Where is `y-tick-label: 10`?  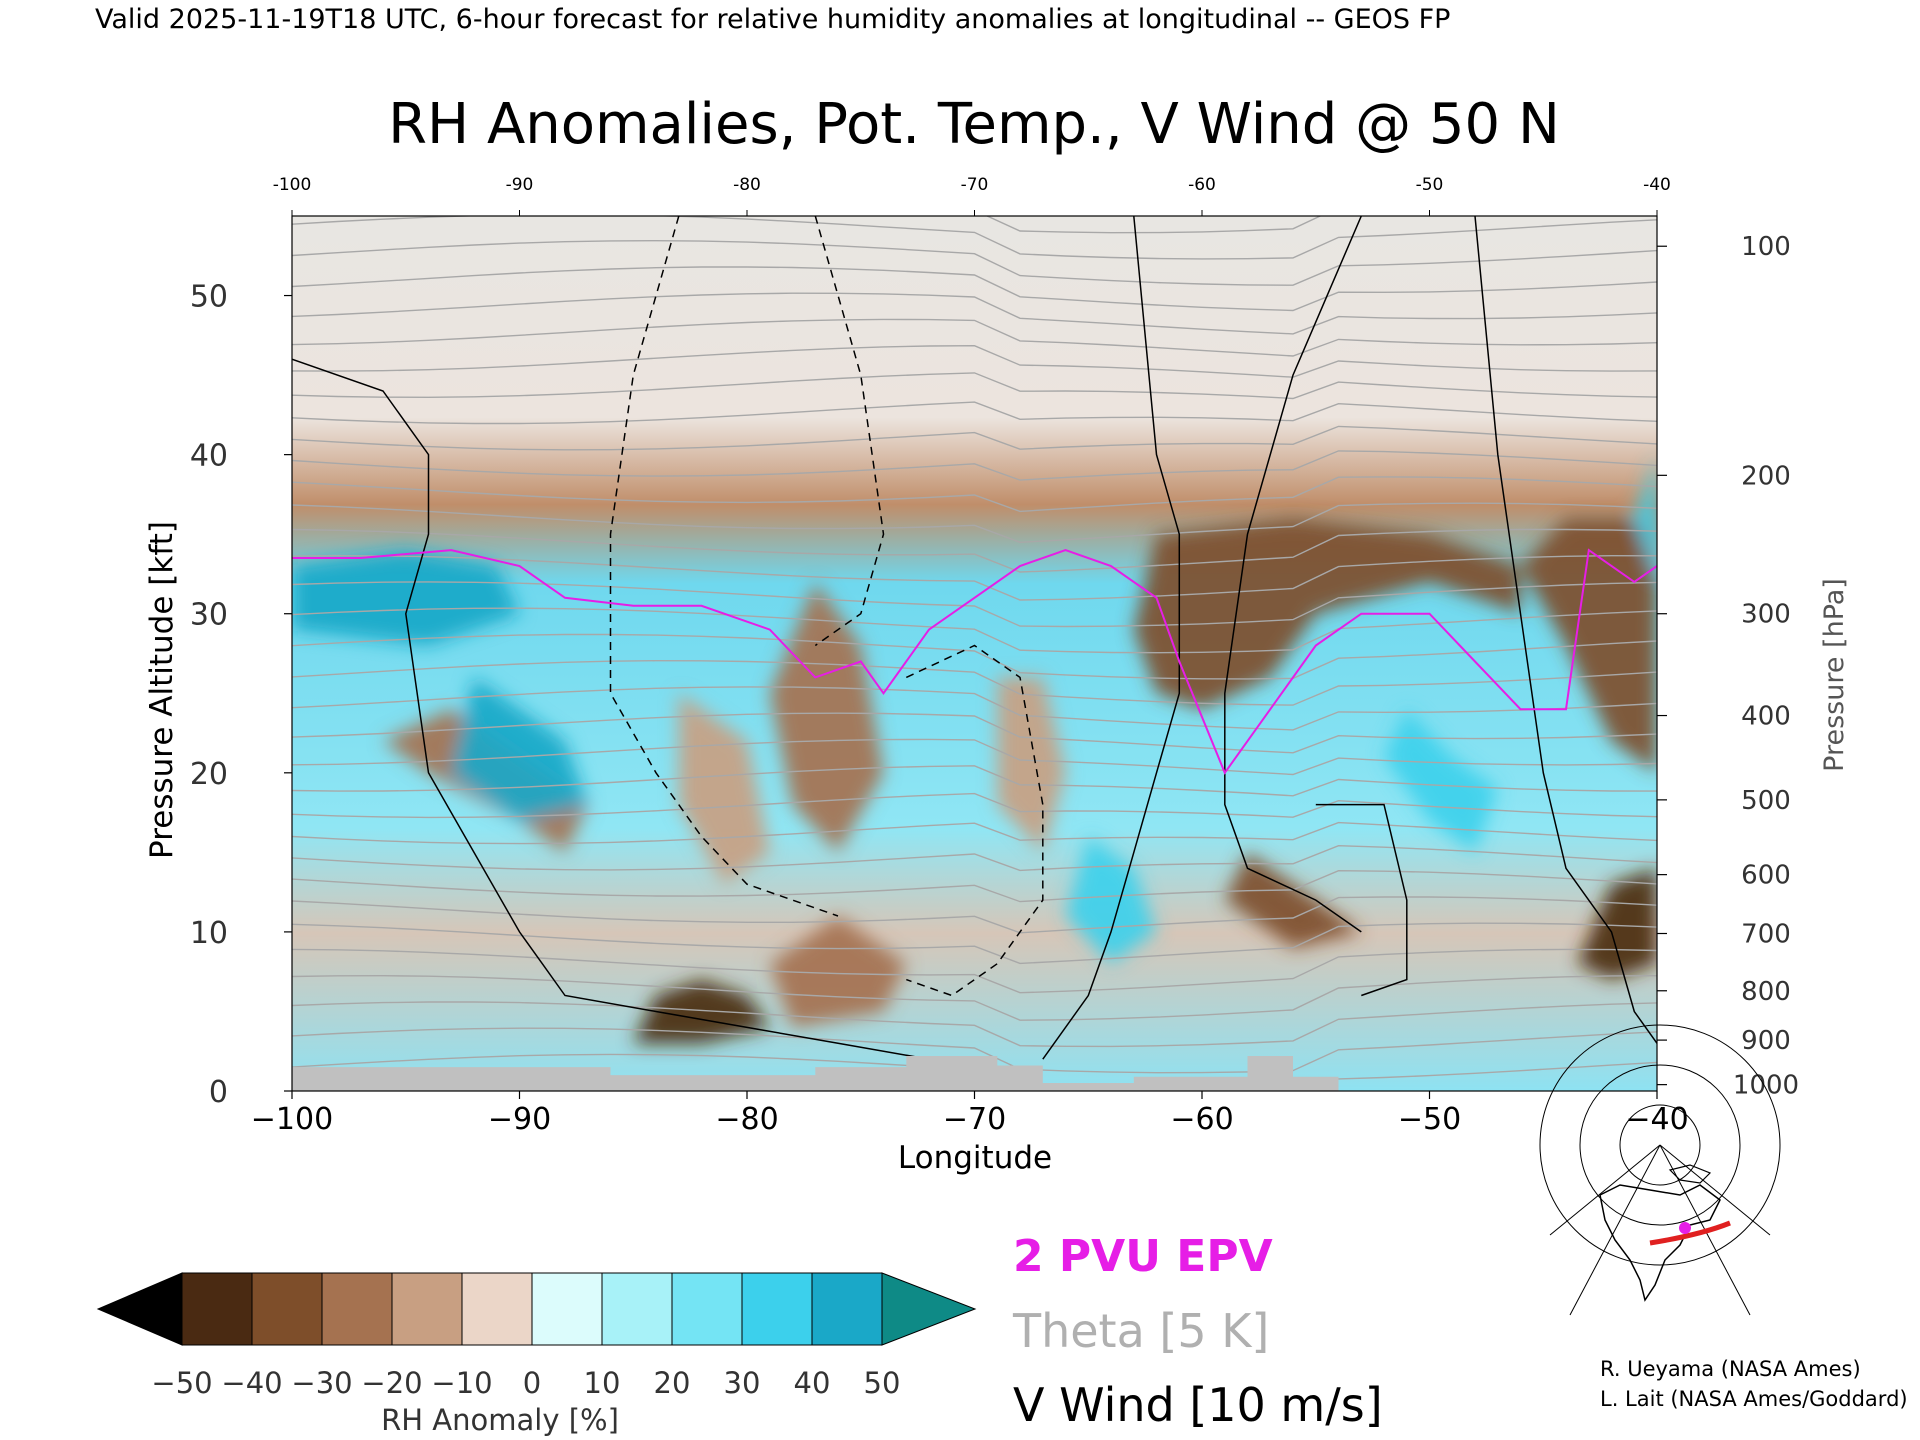 y-tick-label: 10 is located at coordinates (209, 933).